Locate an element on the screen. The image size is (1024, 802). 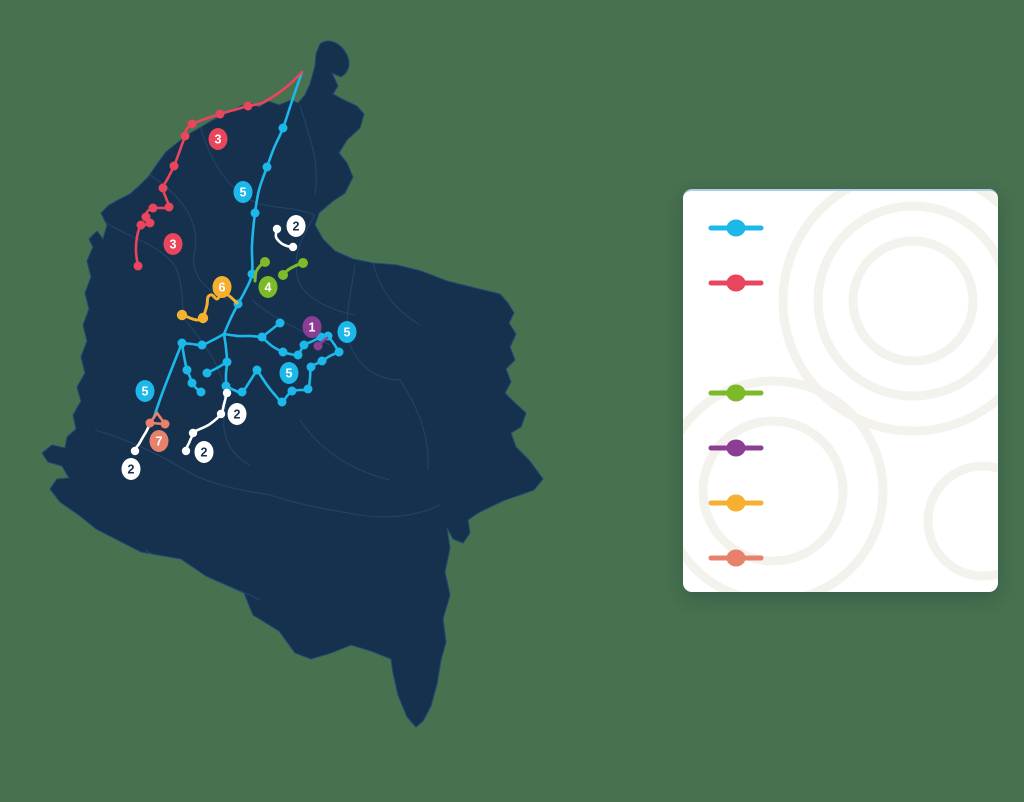
legend-marker-route-salmon is located at coordinates (736, 558).